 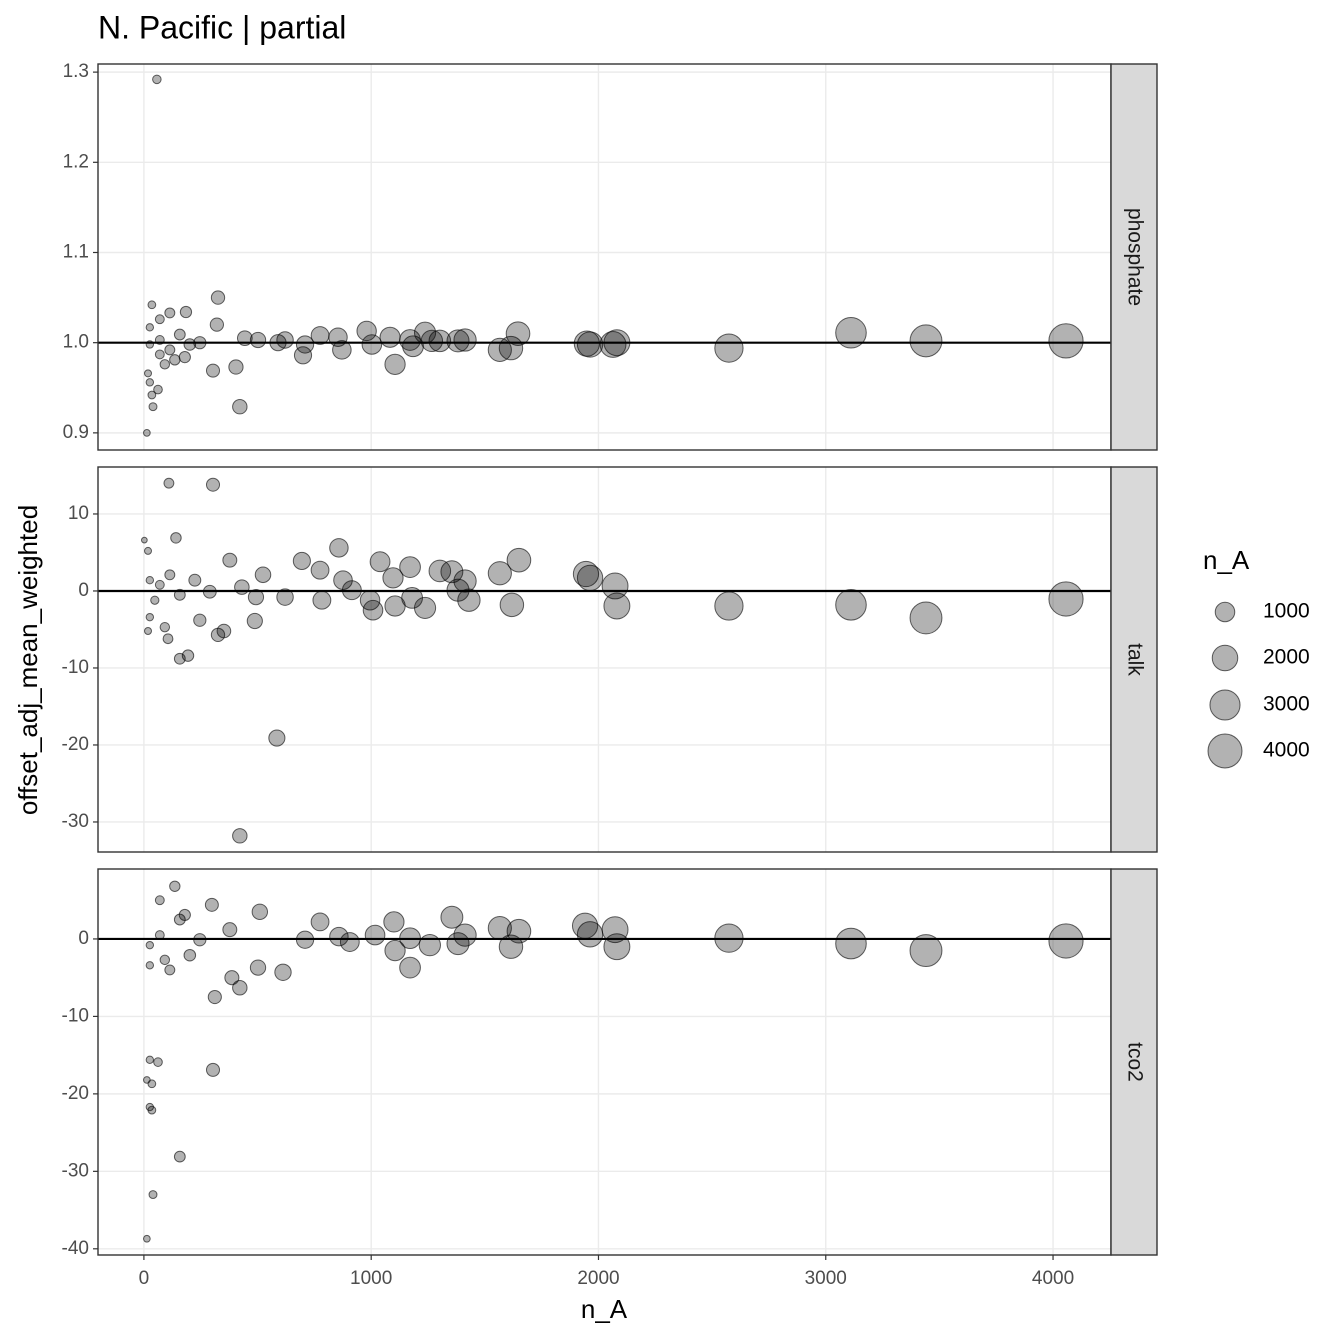 What do you see at coordinates (28, 660) in the screenshot?
I see `y-axis-label: offset_adj_mean_weighted` at bounding box center [28, 660].